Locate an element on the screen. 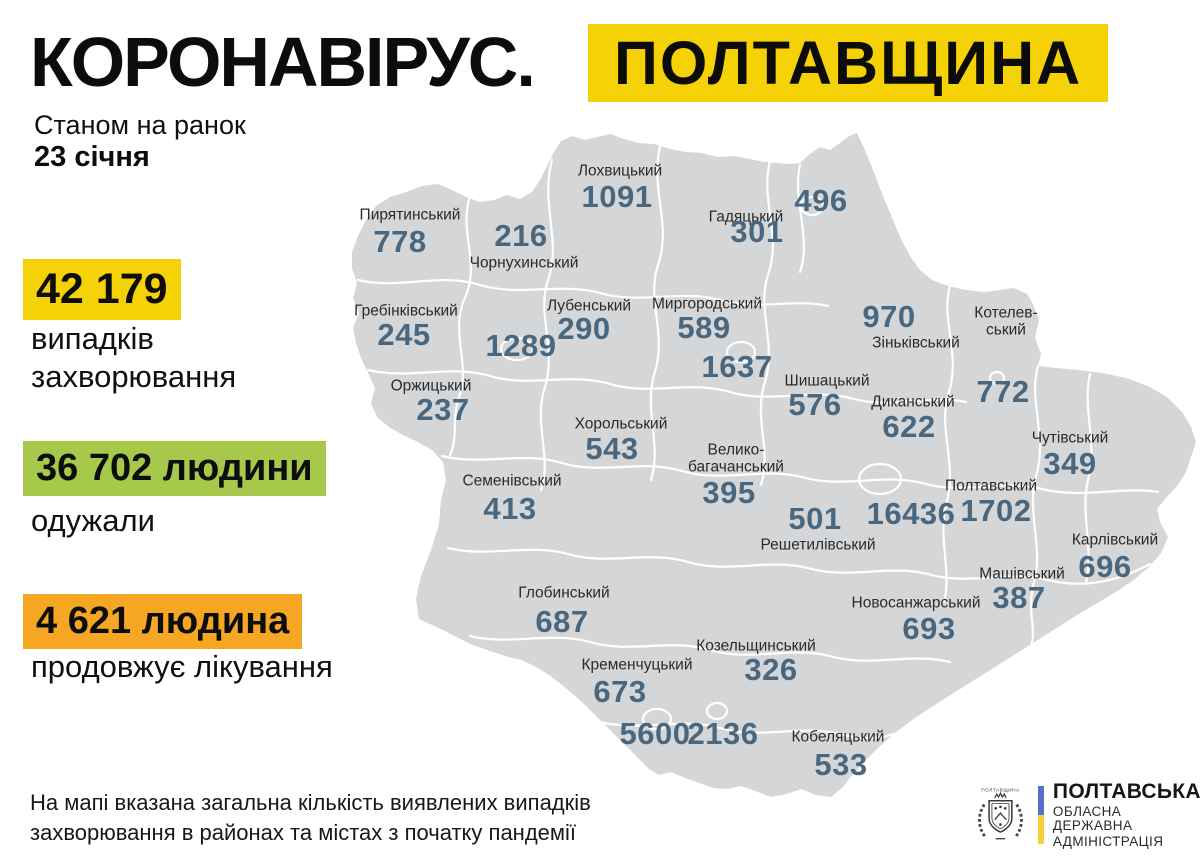 The height and width of the screenshot is (860, 1200). district-label: Пирятинський is located at coordinates (410, 214).